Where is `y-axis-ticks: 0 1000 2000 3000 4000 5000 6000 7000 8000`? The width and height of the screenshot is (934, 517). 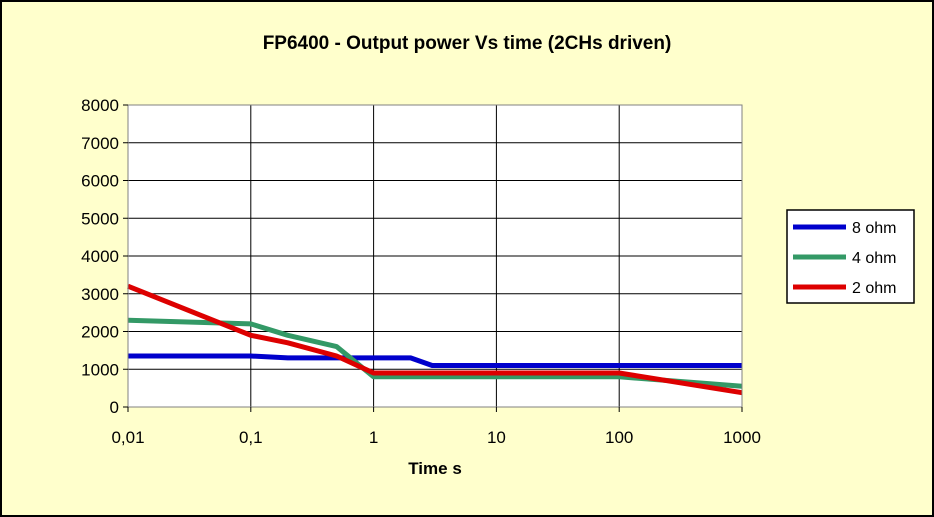
y-axis-ticks: 0 1000 2000 3000 4000 5000 6000 7000 8000 is located at coordinates (104, 256).